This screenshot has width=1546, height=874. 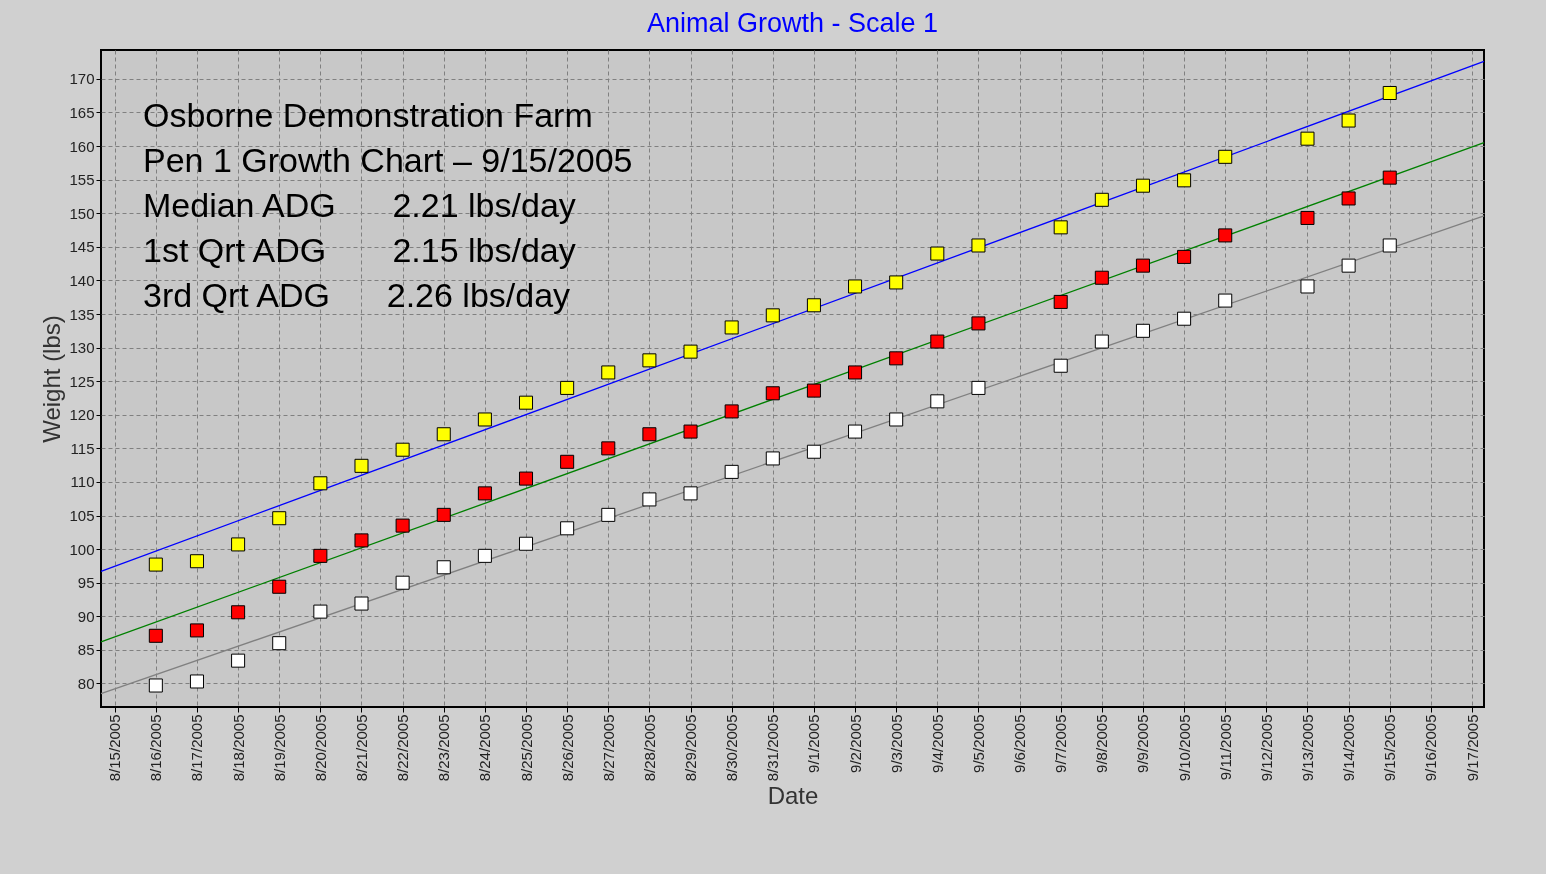 I want to click on x-tick-label: 8/23/2005, so click(x=444, y=748).